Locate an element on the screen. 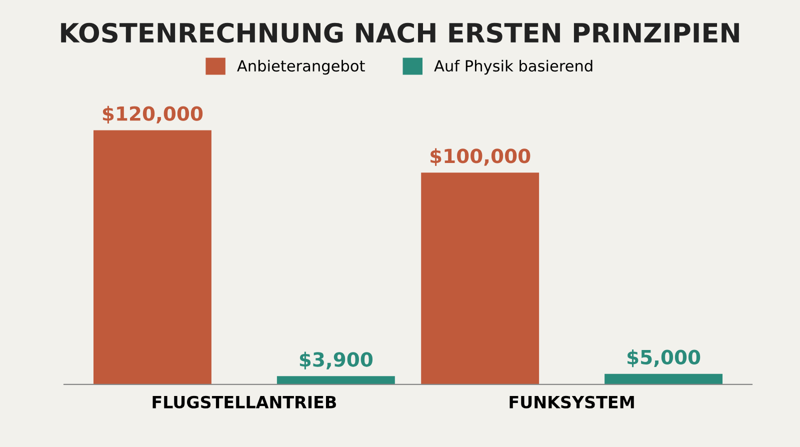 This screenshot has width=800, height=447. data-label: $120,000 is located at coordinates (152, 115).